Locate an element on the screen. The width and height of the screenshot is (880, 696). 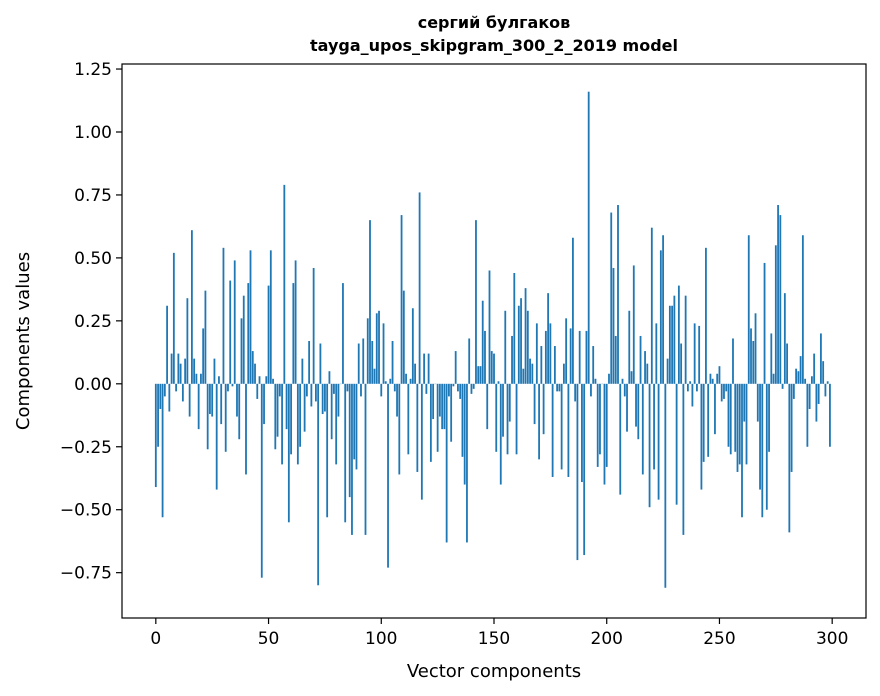
x-tick-label: 150 is located at coordinates (494, 639).